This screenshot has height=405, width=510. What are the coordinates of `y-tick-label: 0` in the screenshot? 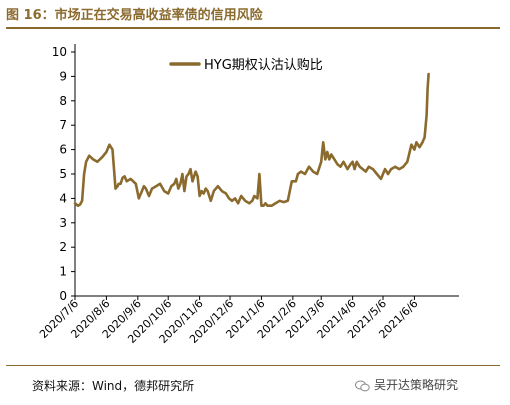 It's located at (63, 296).